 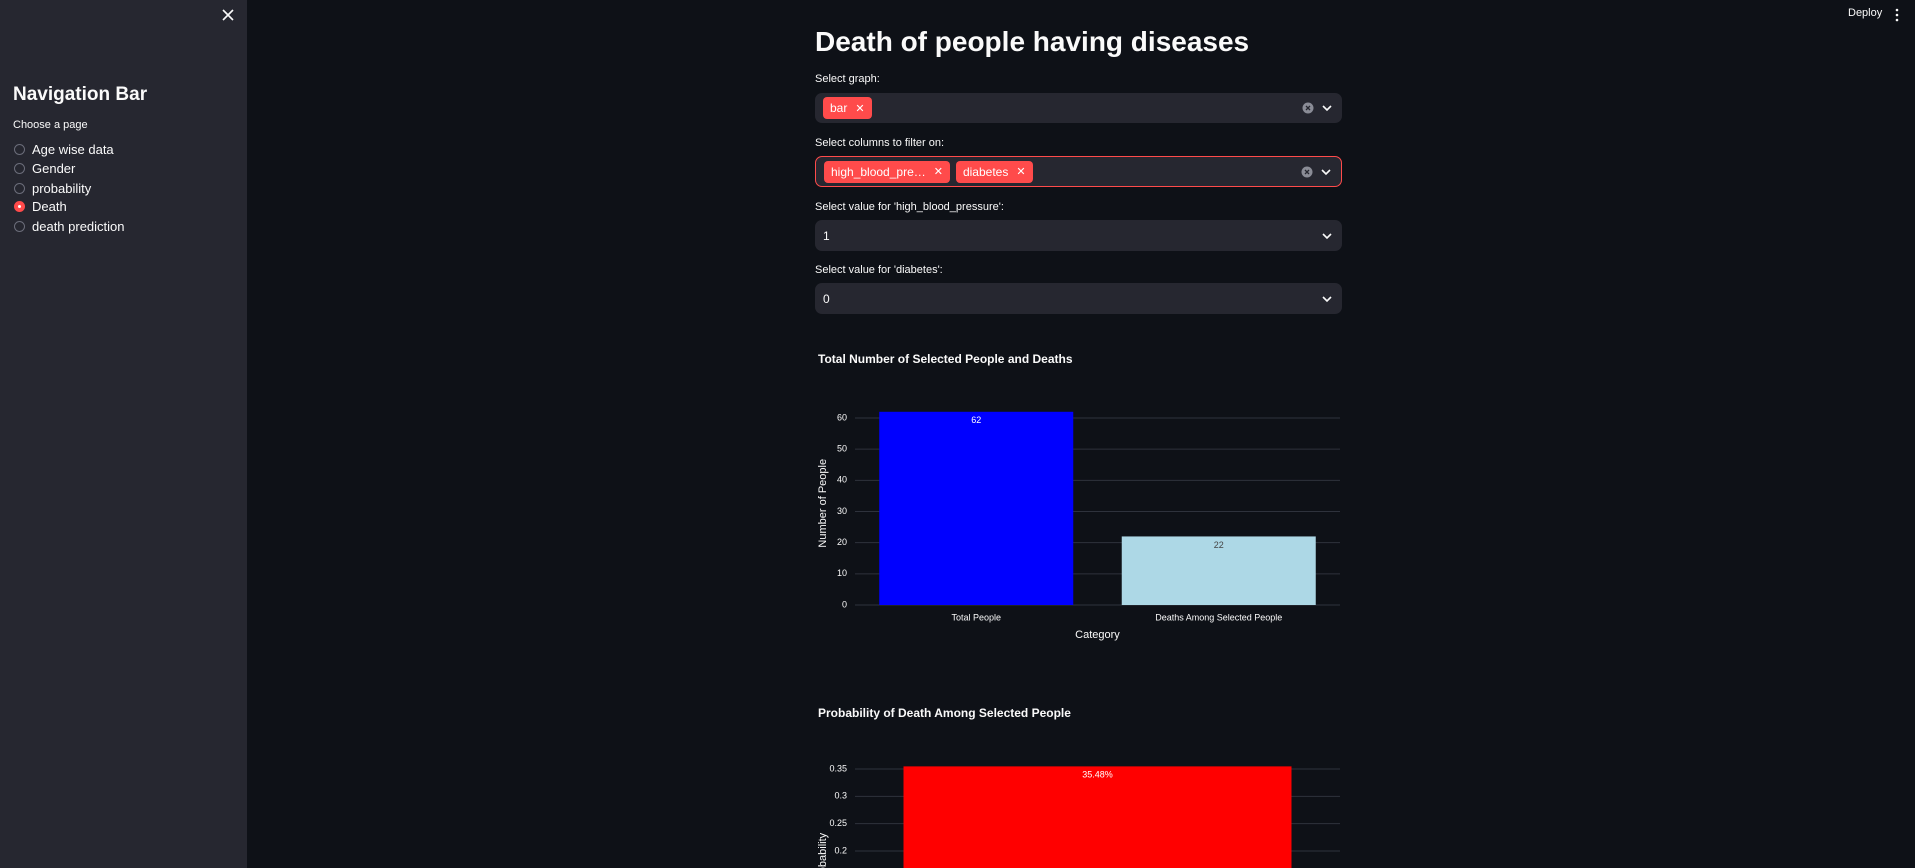 What do you see at coordinates (840, 850) in the screenshot?
I see `y-tick-label: 0.2` at bounding box center [840, 850].